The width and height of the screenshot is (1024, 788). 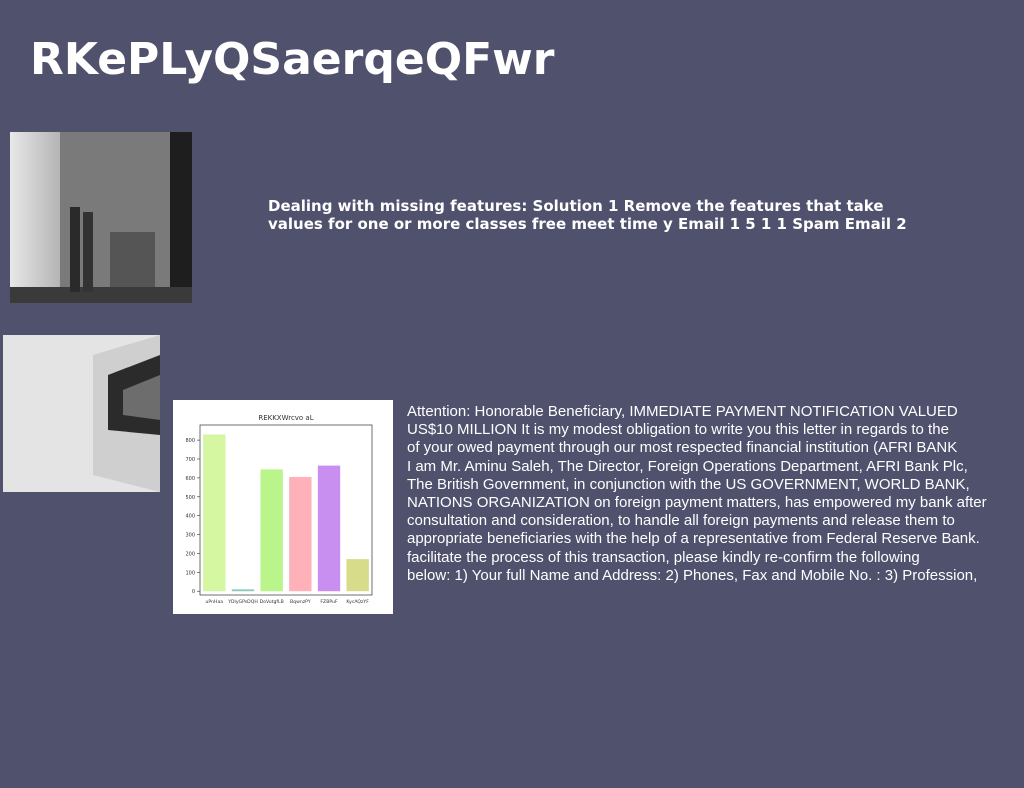 What do you see at coordinates (81, 413) in the screenshot?
I see `wall-photo` at bounding box center [81, 413].